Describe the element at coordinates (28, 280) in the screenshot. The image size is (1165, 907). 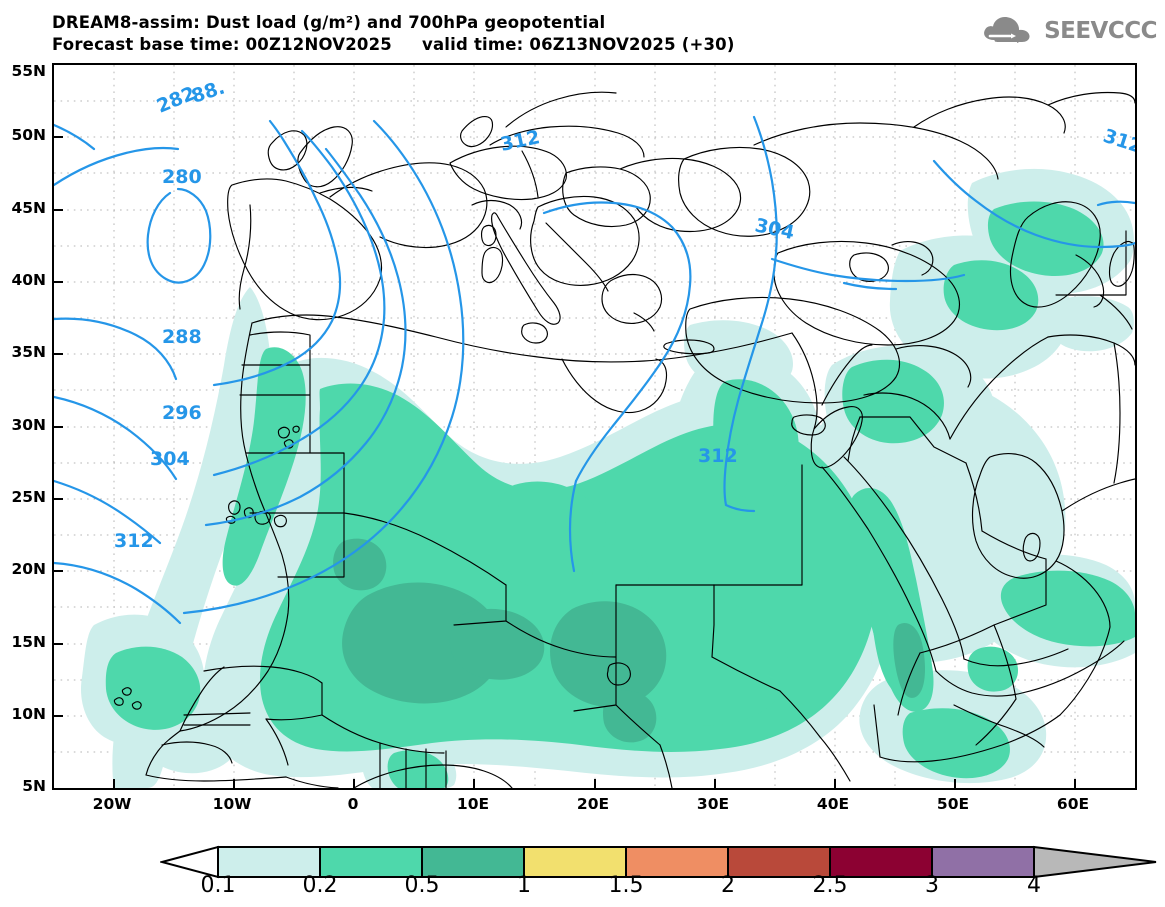
I see `y-tick-40N: 40N` at that location.